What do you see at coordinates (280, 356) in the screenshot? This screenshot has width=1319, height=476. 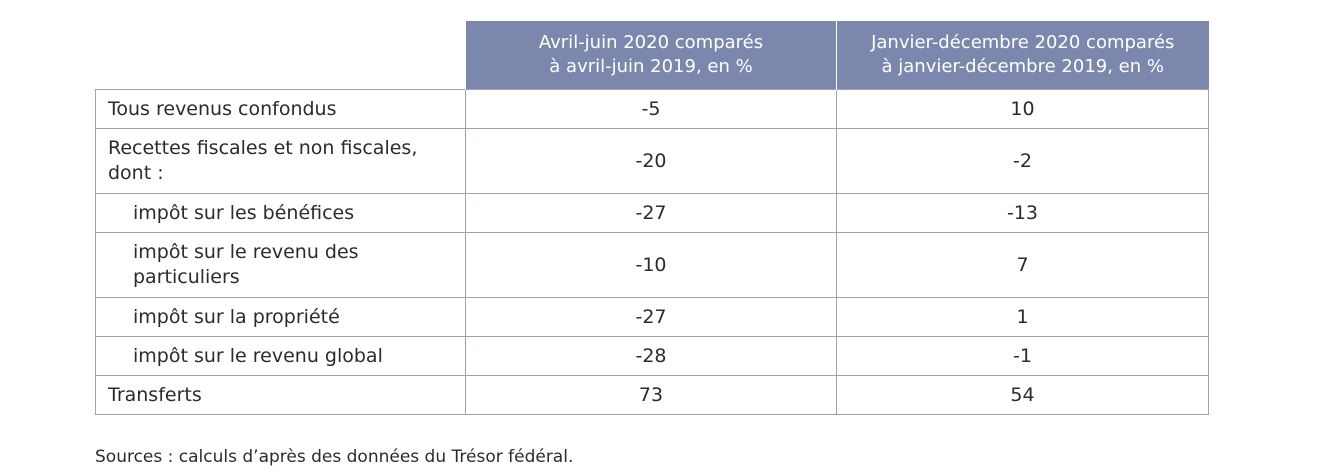 I see `row-label: impôt sur le revenu global` at bounding box center [280, 356].